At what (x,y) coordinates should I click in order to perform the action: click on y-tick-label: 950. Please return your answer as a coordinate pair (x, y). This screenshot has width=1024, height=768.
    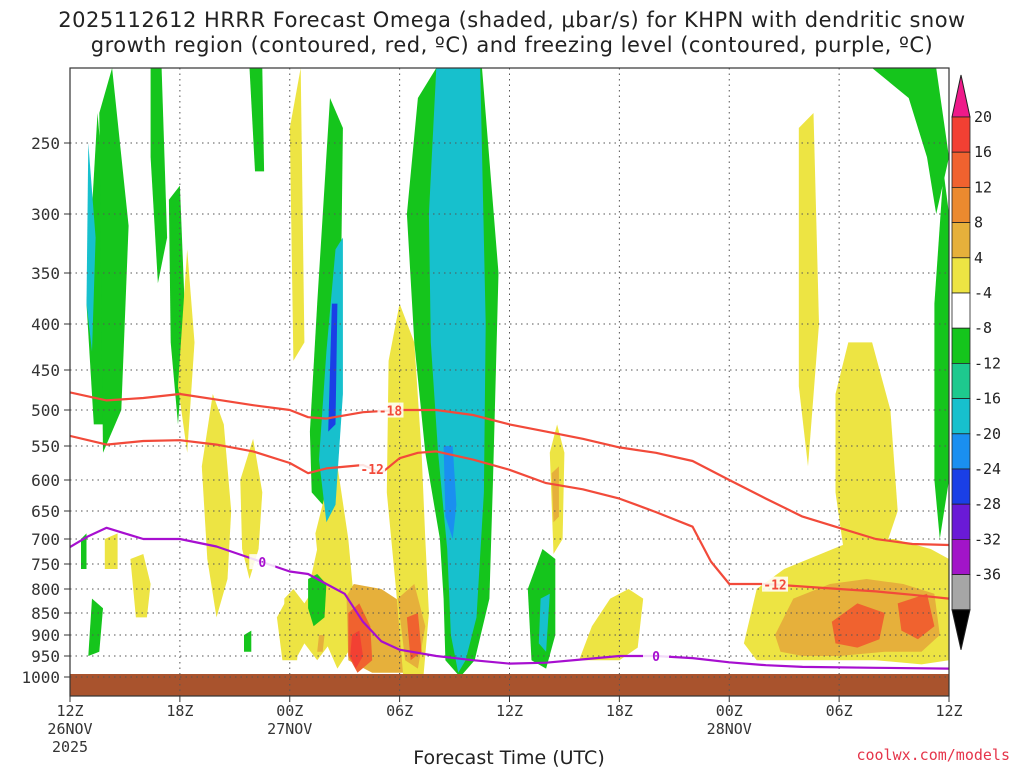
    Looking at the image, I should click on (45, 656).